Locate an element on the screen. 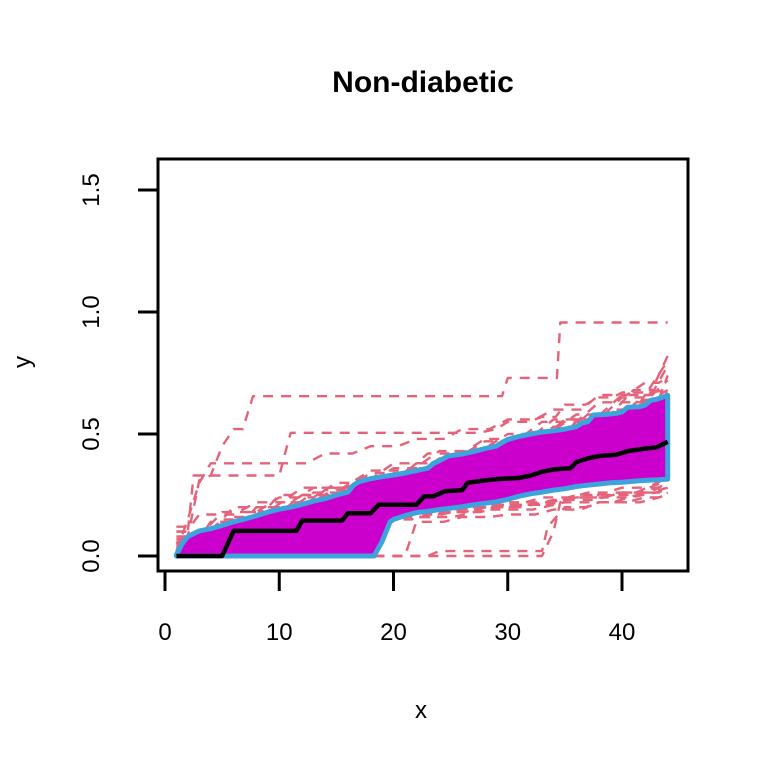 The width and height of the screenshot is (768, 768). central-median-line is located at coordinates (422, 499).